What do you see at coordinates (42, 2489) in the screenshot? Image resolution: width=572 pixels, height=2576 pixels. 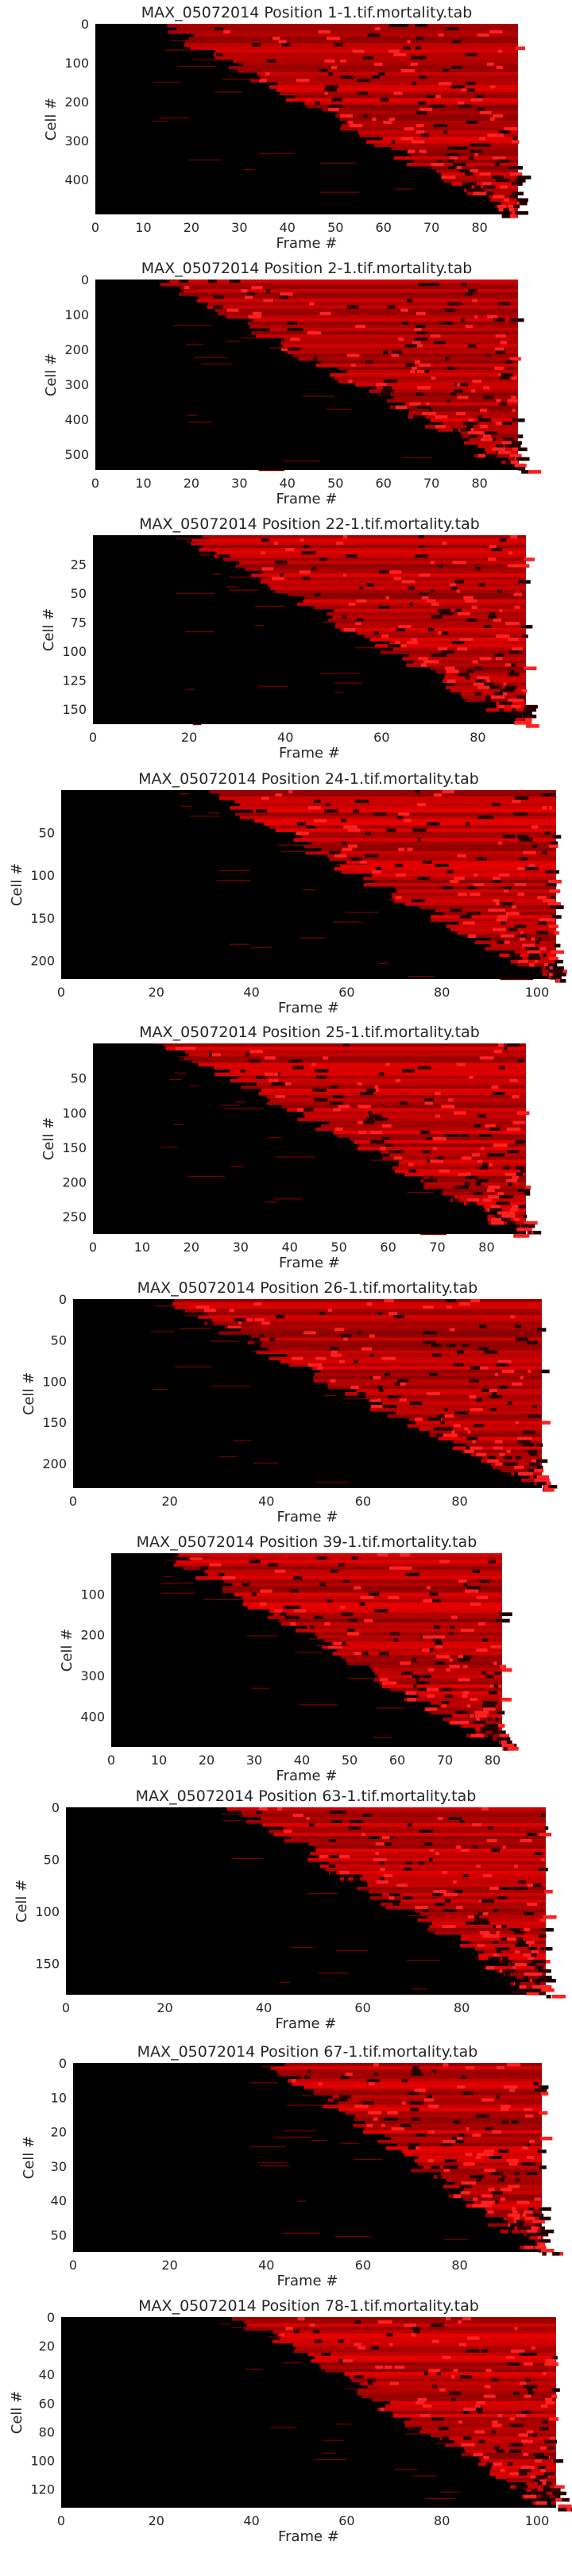 I see `y-tick-label: 120` at bounding box center [42, 2489].